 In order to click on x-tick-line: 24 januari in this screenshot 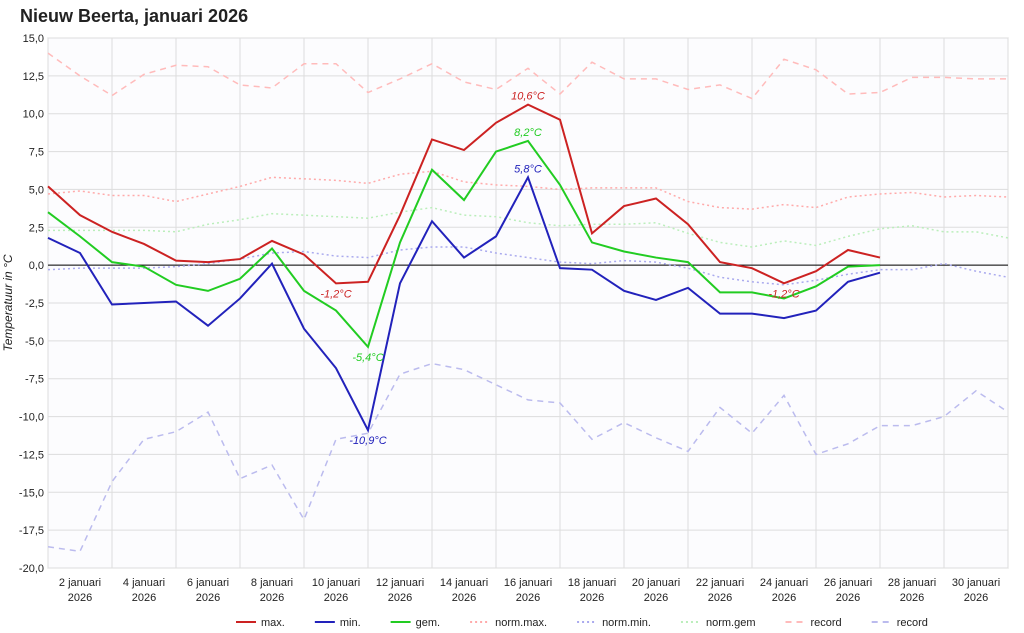, I will do `click(784, 583)`.